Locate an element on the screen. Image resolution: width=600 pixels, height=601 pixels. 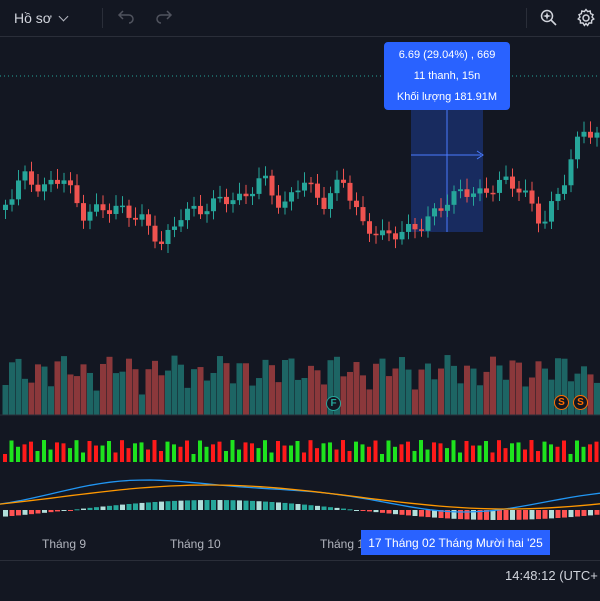
time-axis-label: Tháng 9 is located at coordinates (64, 544).